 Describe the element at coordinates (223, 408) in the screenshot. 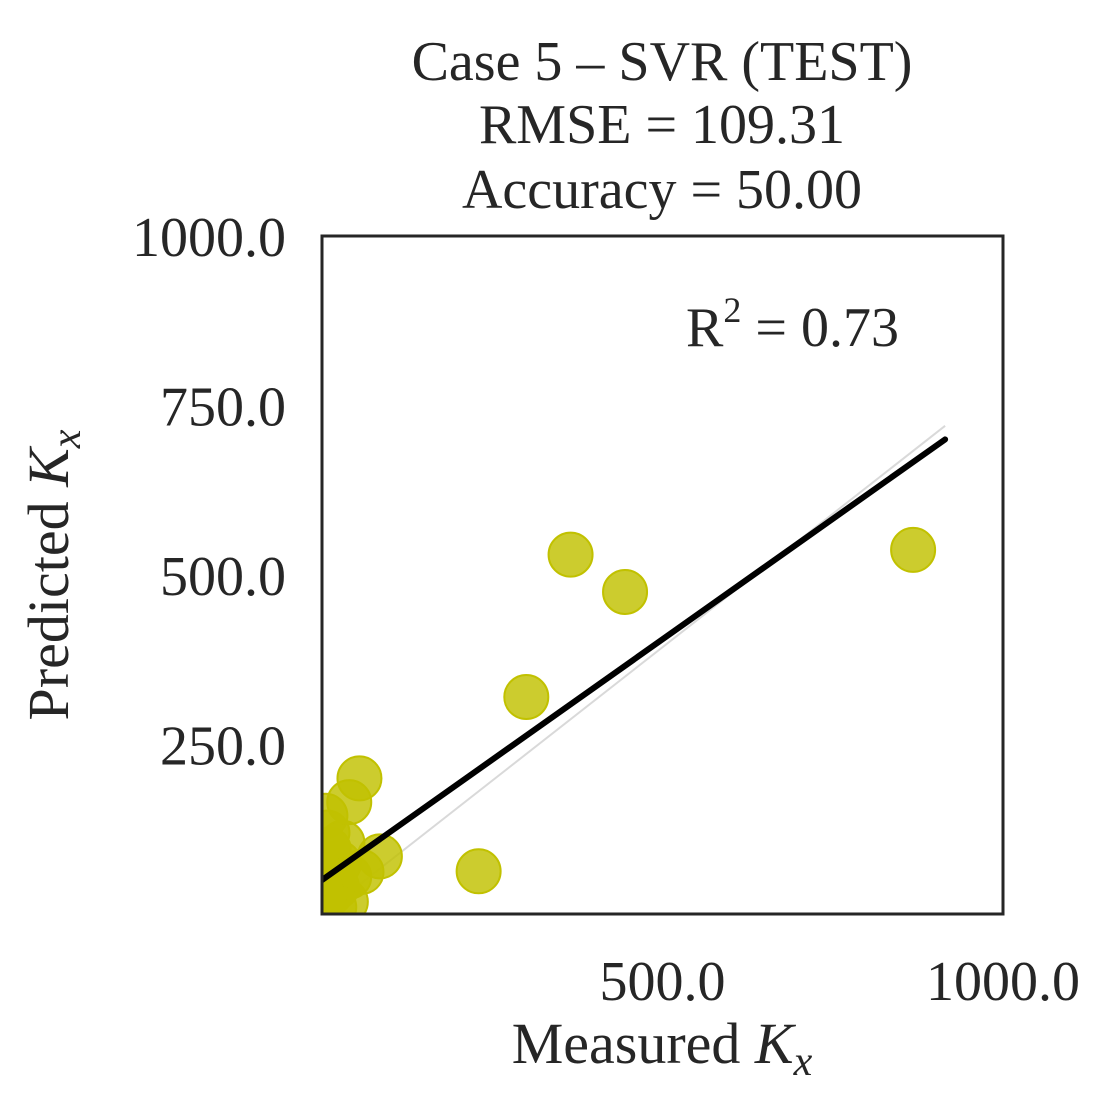

I see `y-tick-label-3: 750.0` at that location.